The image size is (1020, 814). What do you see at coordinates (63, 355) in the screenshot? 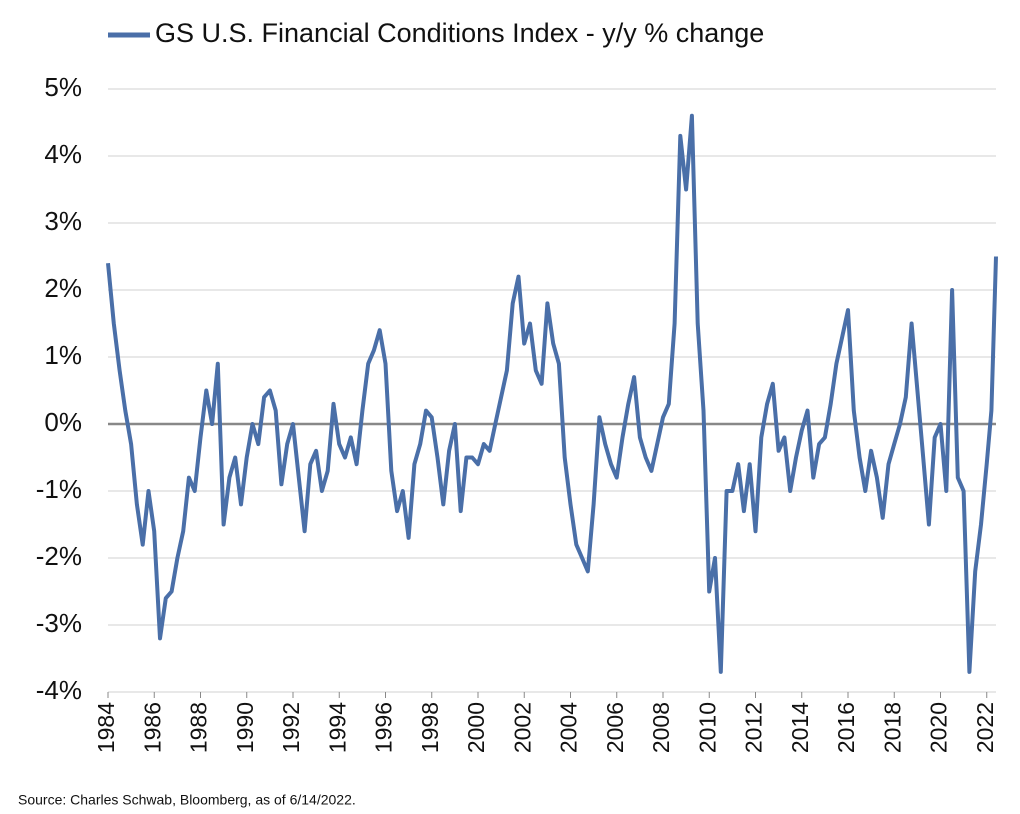
I see `y-tick-label: 1%` at bounding box center [63, 355].